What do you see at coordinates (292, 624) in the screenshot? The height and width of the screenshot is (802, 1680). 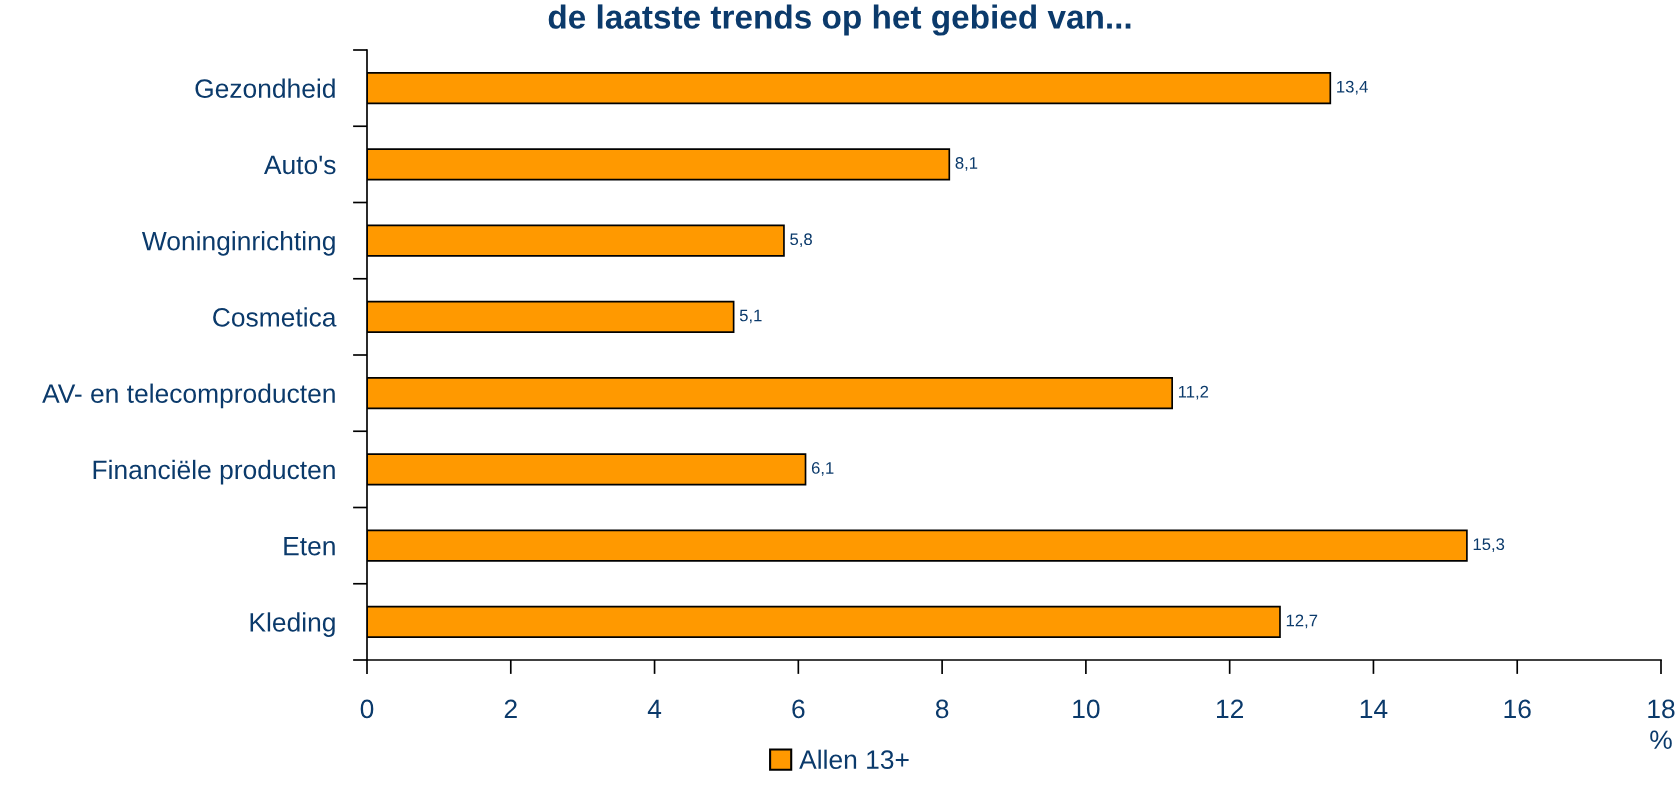 I see `y-tick-label: Kleding` at bounding box center [292, 624].